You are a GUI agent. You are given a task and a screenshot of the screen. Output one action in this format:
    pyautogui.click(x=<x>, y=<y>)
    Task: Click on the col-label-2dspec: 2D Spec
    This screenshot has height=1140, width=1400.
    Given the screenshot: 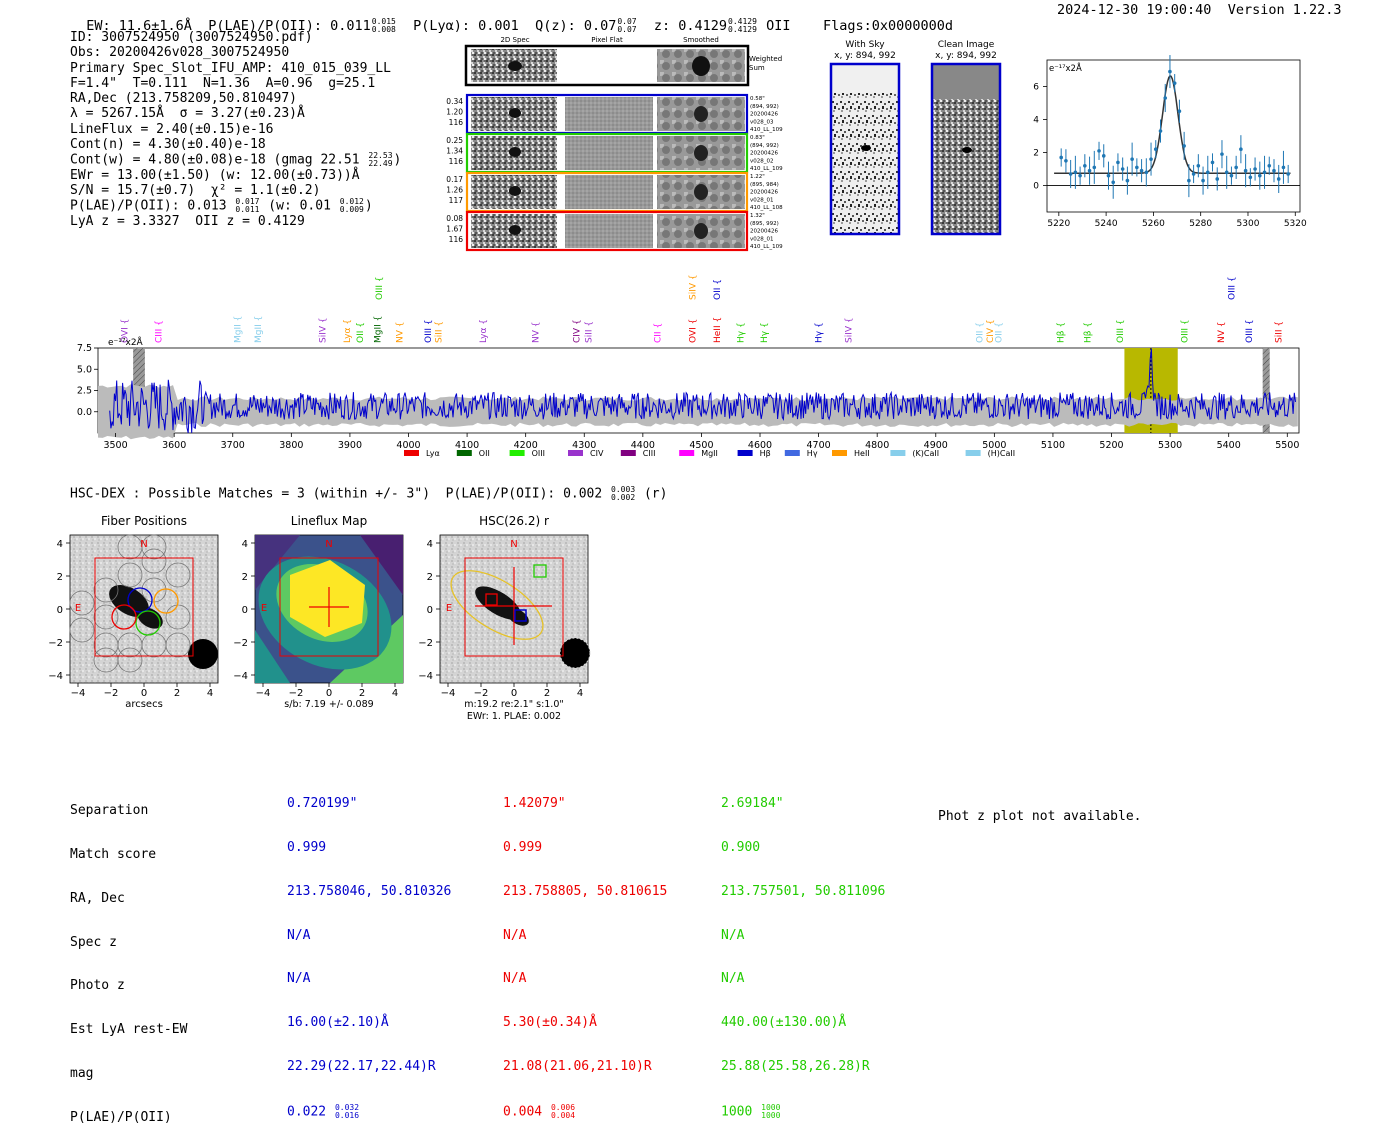 What is the action you would take?
    pyautogui.click(x=514, y=40)
    